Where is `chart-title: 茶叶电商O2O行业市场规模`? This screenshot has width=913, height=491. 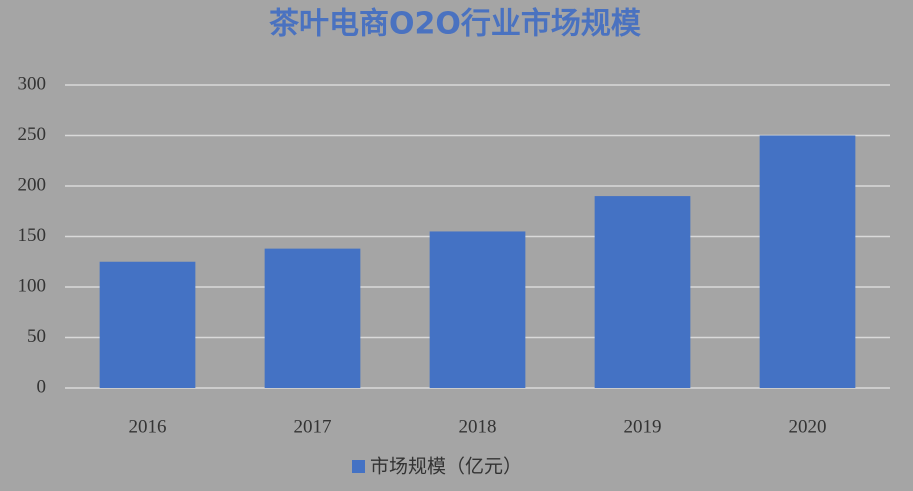
chart-title: 茶叶电商O2O行业市场规模 is located at coordinates (455, 24).